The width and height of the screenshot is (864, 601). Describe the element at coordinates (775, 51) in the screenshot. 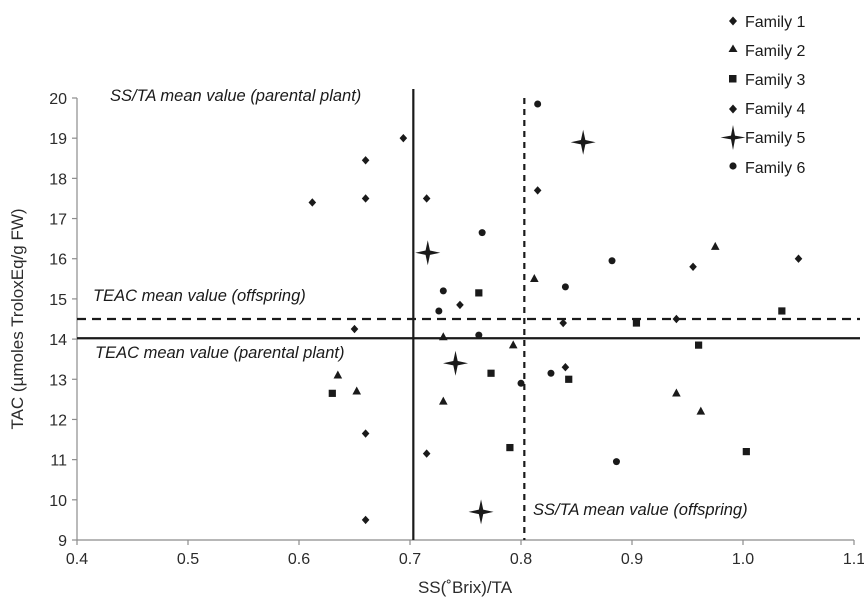

I see `legend-label: Family 2` at that location.